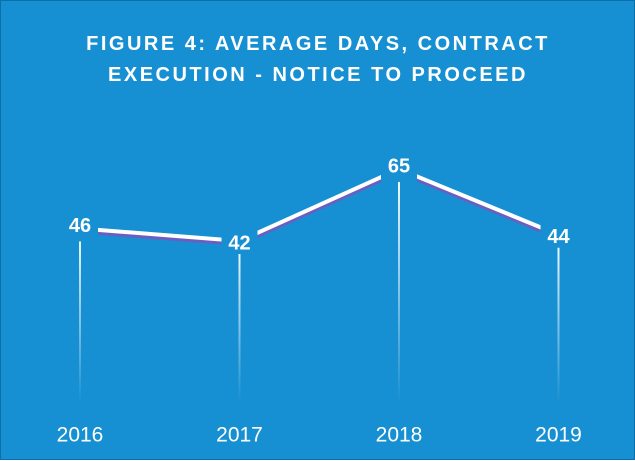 Image resolution: width=635 pixels, height=461 pixels. Describe the element at coordinates (399, 435) in the screenshot. I see `x-tick-label: 2018` at that location.